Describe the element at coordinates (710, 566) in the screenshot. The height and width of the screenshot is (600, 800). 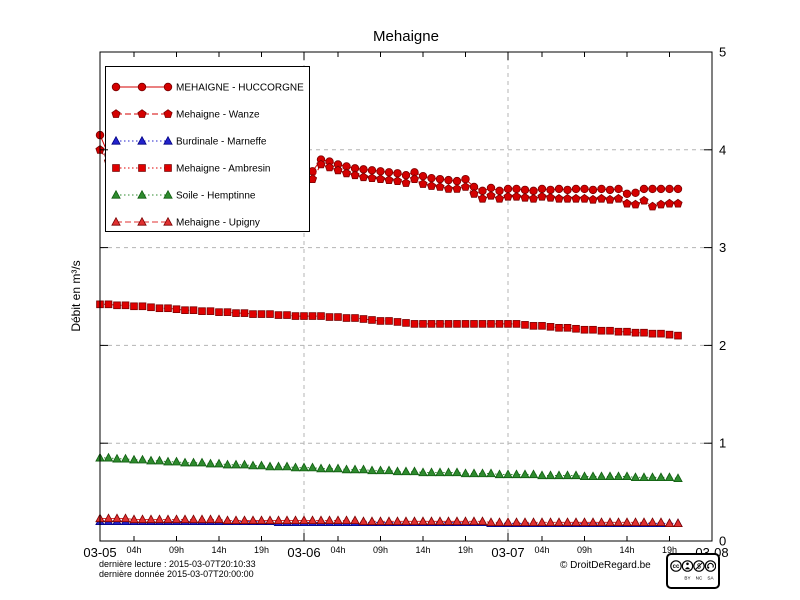
I see `sa-icon` at that location.